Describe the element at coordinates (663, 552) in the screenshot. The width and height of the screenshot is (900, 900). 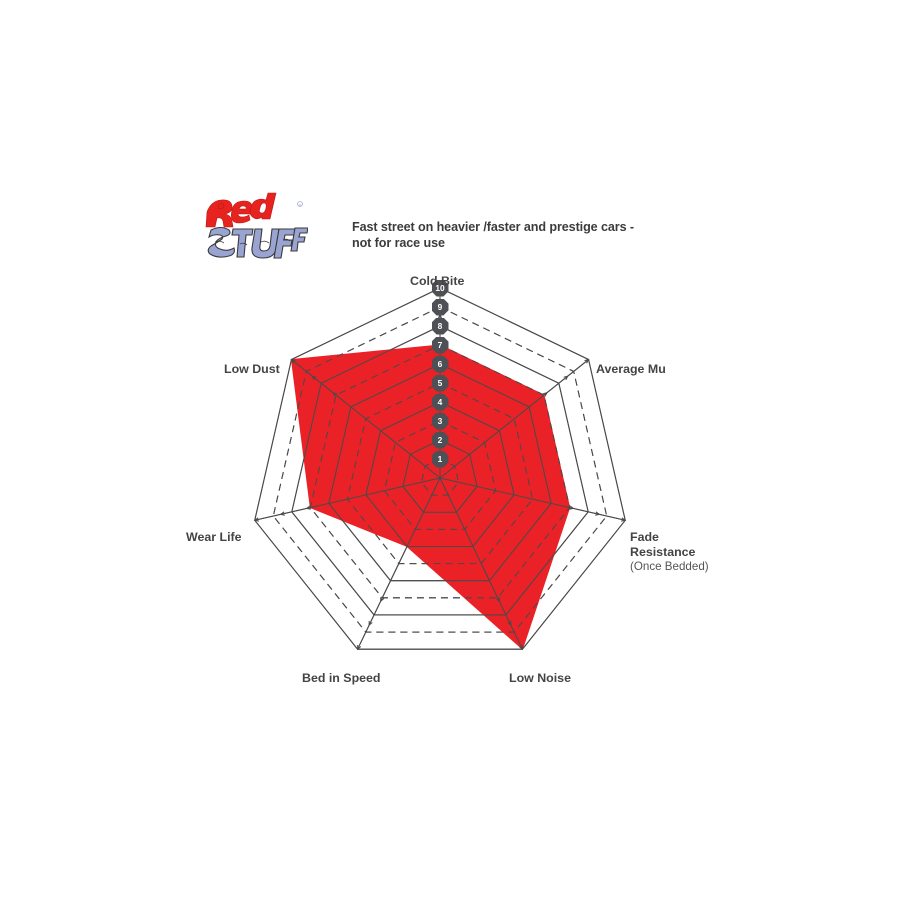
I see `axis-label-fade-line2: Resistance` at that location.